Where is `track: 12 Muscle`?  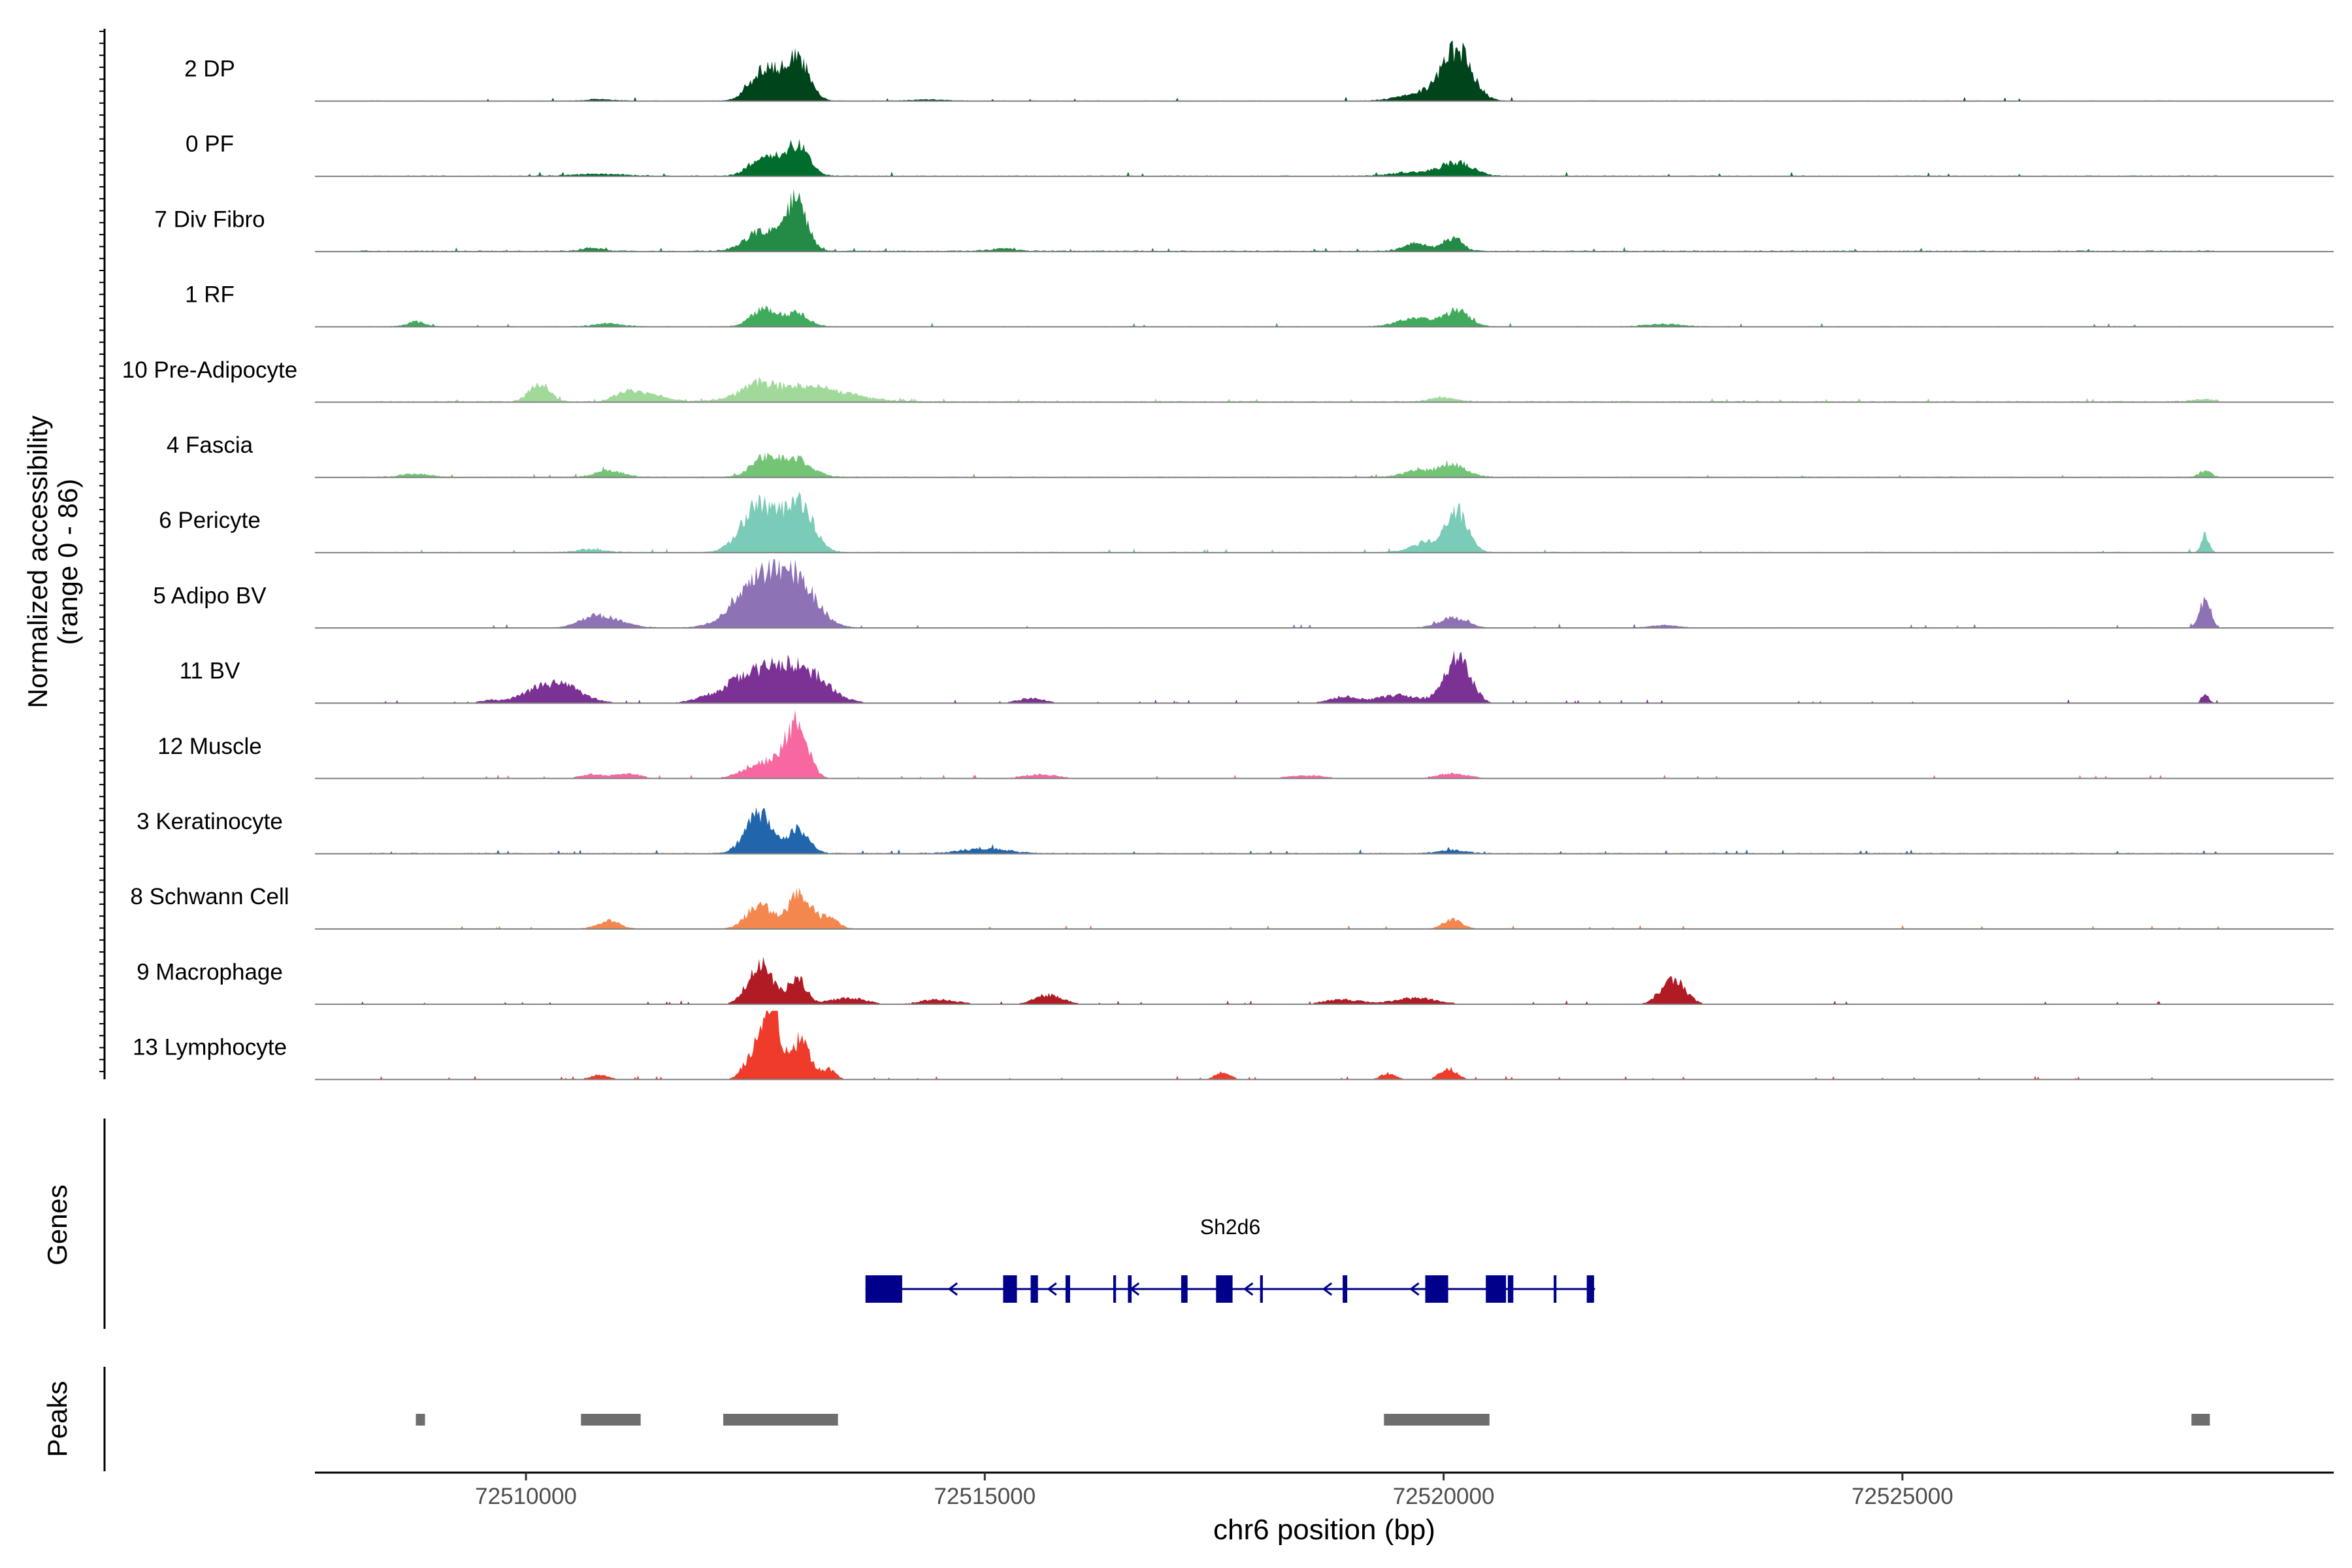 track: 12 Muscle is located at coordinates (1245, 744).